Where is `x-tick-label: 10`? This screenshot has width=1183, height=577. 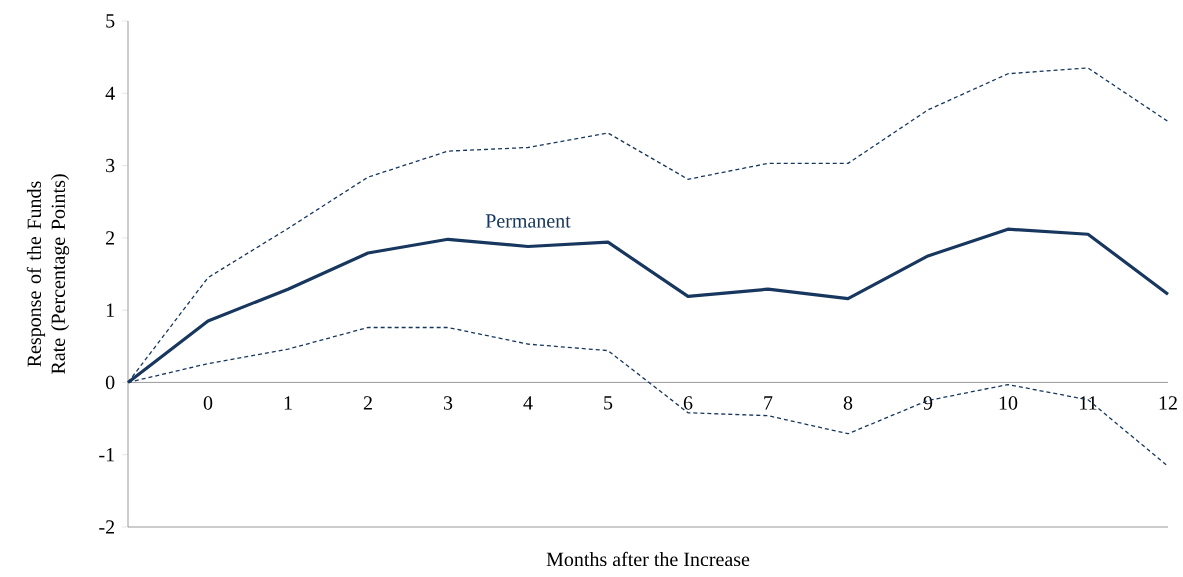 x-tick-label: 10 is located at coordinates (1008, 403).